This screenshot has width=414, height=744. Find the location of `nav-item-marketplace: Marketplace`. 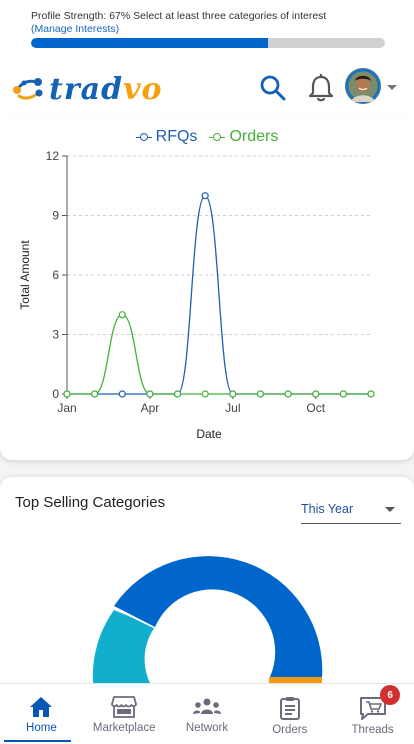

nav-item-marketplace: Marketplace is located at coordinates (124, 714).